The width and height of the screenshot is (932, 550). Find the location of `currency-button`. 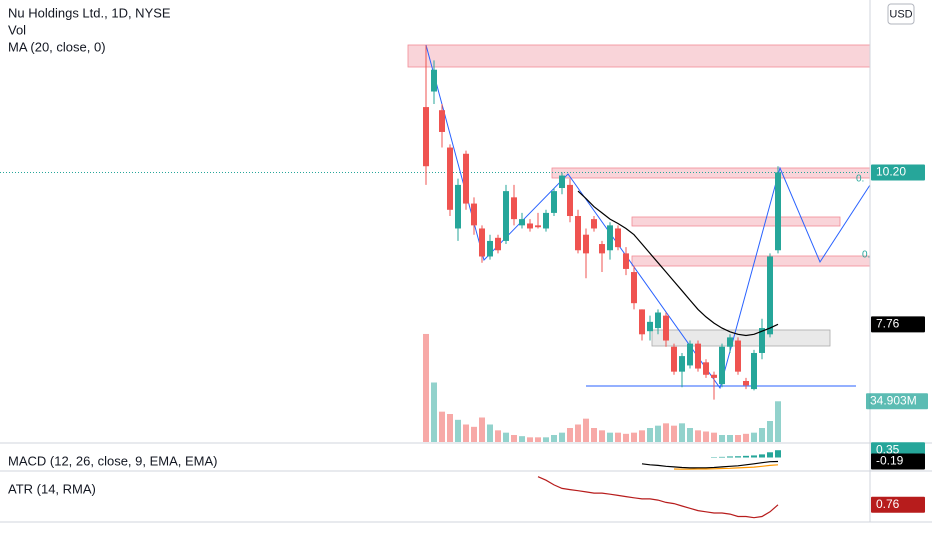

currency-button is located at coordinates (901, 14).